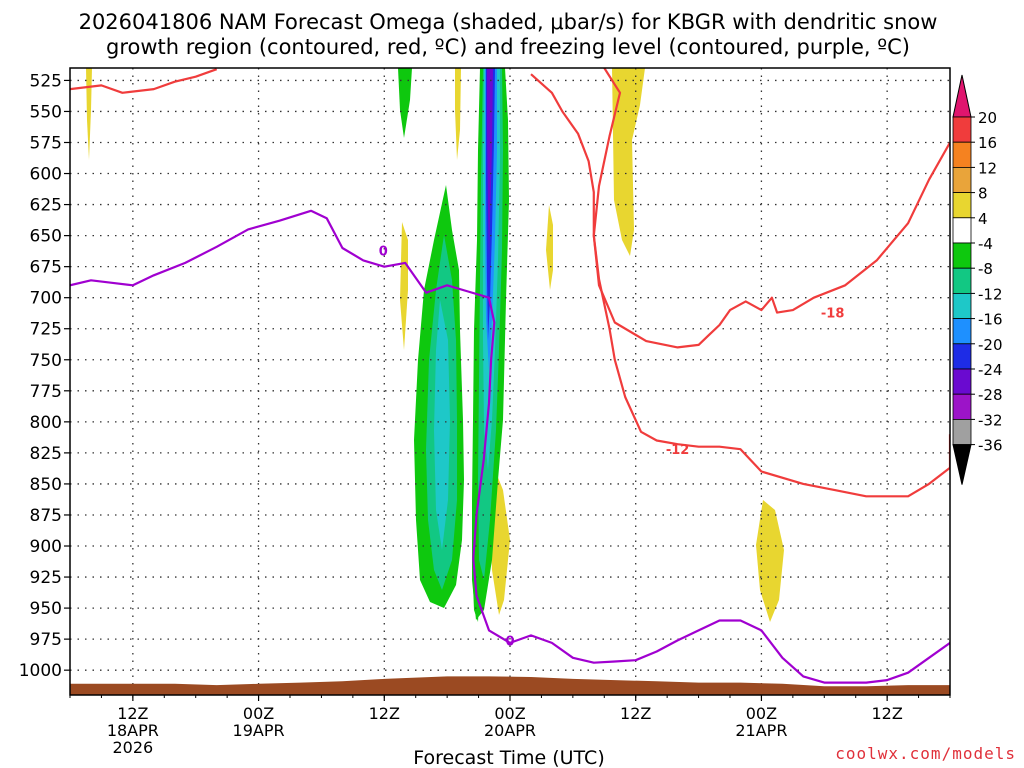 The width and height of the screenshot is (1024, 768). What do you see at coordinates (46, 640) in the screenshot?
I see `y-tick-label: 975` at bounding box center [46, 640].